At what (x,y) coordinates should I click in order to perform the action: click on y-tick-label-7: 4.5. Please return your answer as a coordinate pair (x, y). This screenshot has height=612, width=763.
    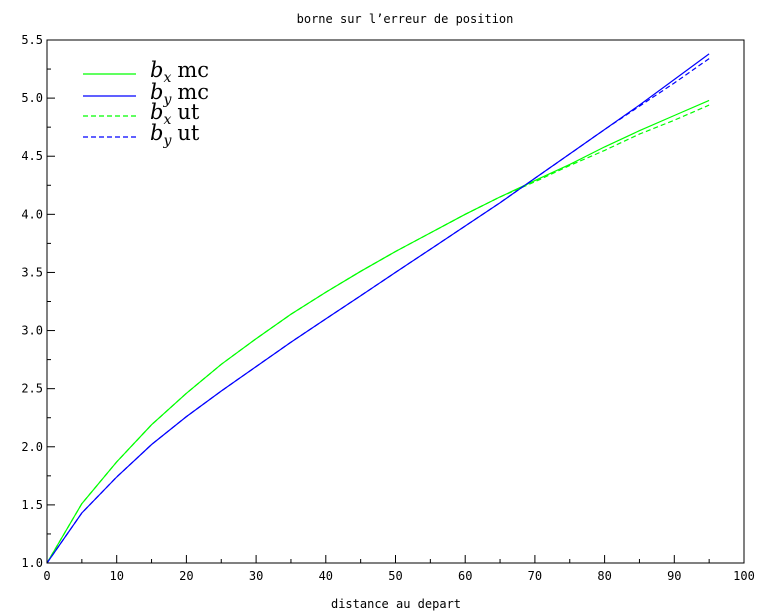
    Looking at the image, I should click on (32, 156).